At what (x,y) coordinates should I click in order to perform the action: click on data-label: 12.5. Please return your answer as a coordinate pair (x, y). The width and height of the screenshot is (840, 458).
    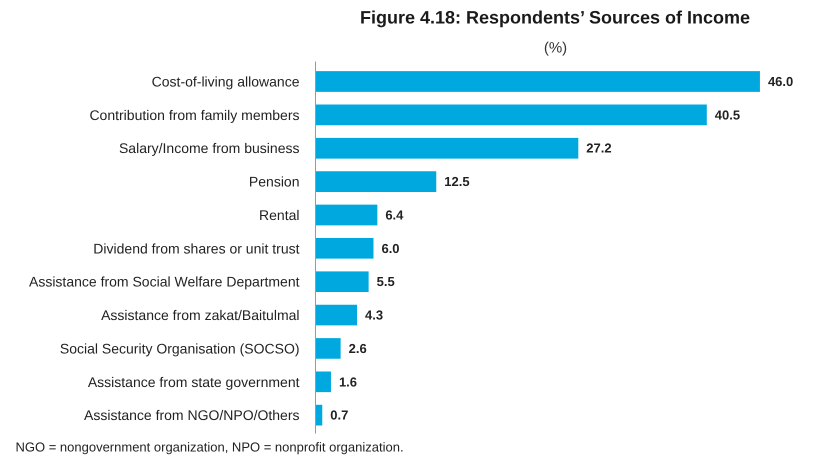
    Looking at the image, I should click on (457, 182).